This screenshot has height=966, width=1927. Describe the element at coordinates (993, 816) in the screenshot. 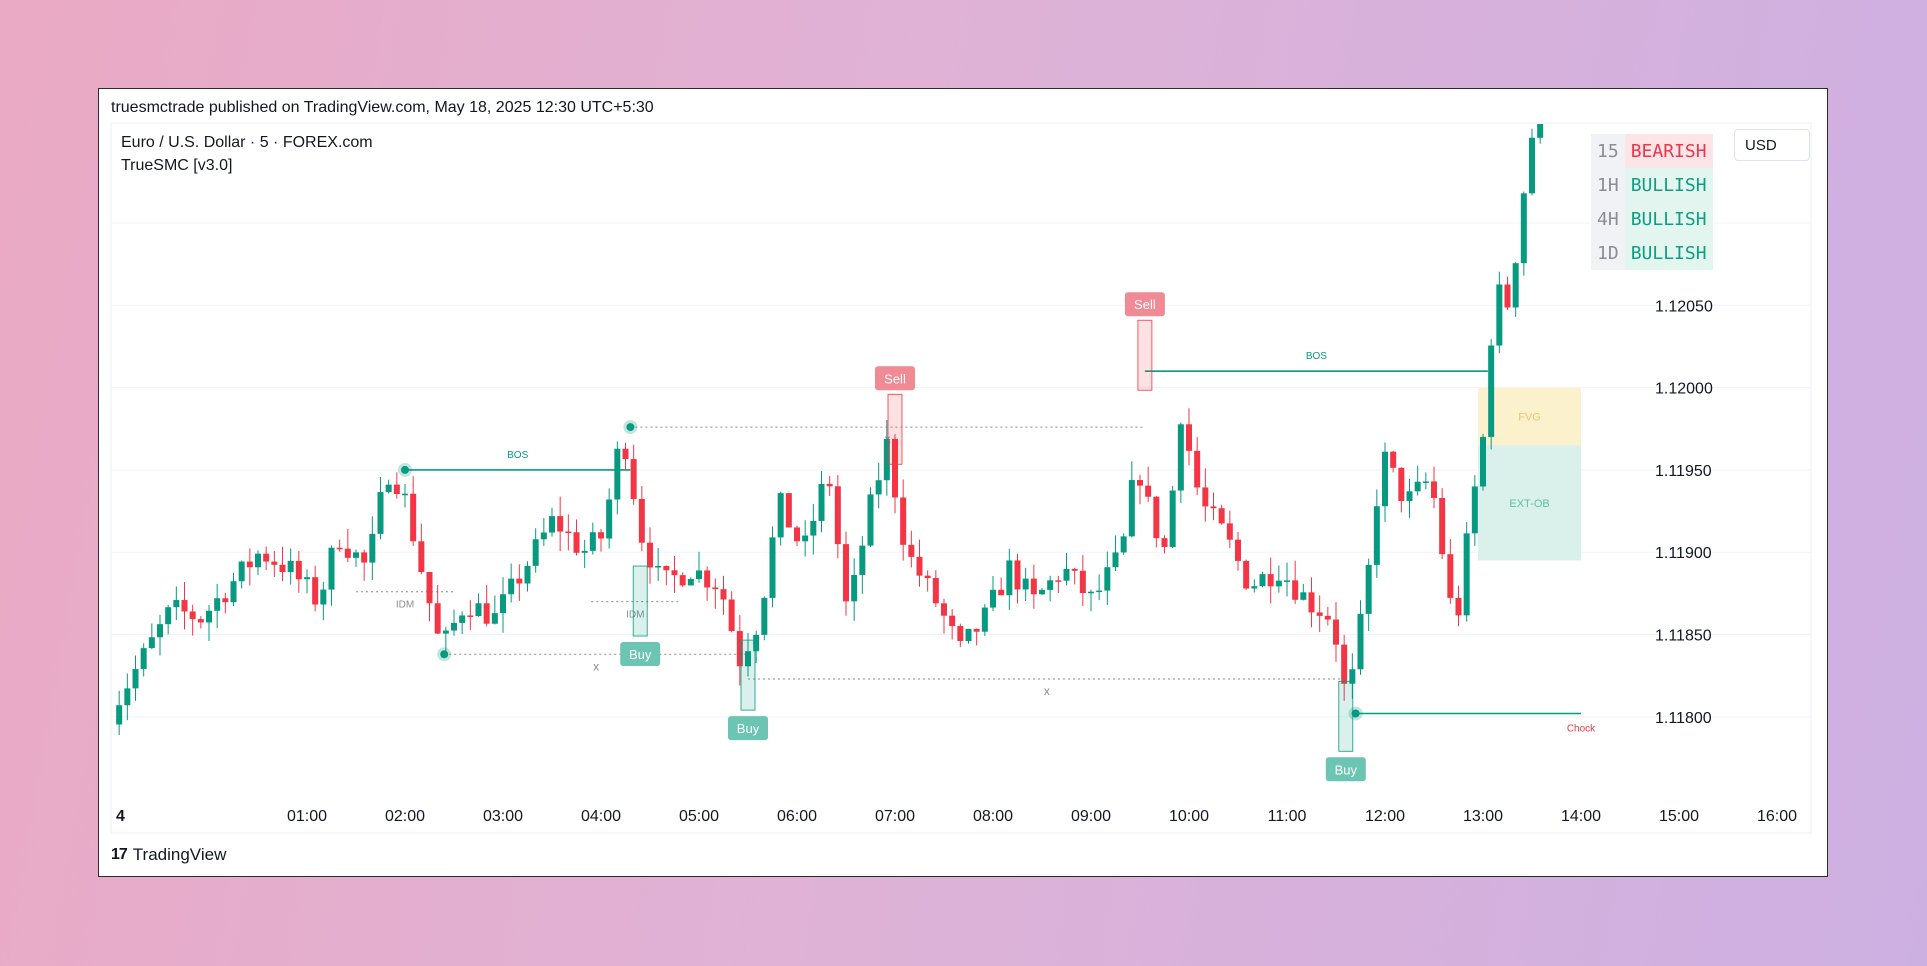

I see `x-tick-label: 08:00` at that location.